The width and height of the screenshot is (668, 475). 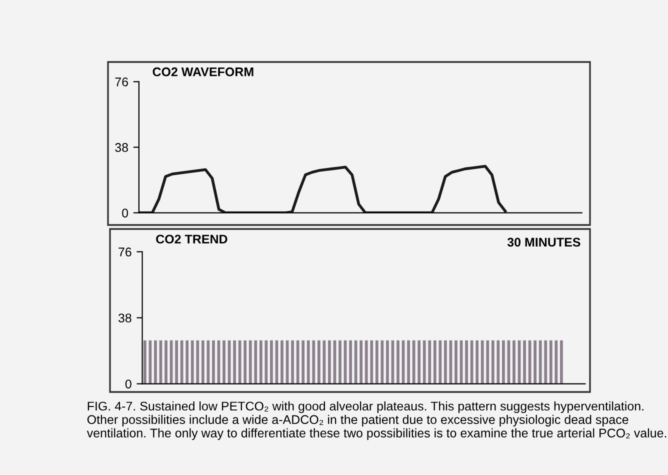 What do you see at coordinates (203, 71) in the screenshot?
I see `chart-title: CO2 WAVEFORM` at bounding box center [203, 71].